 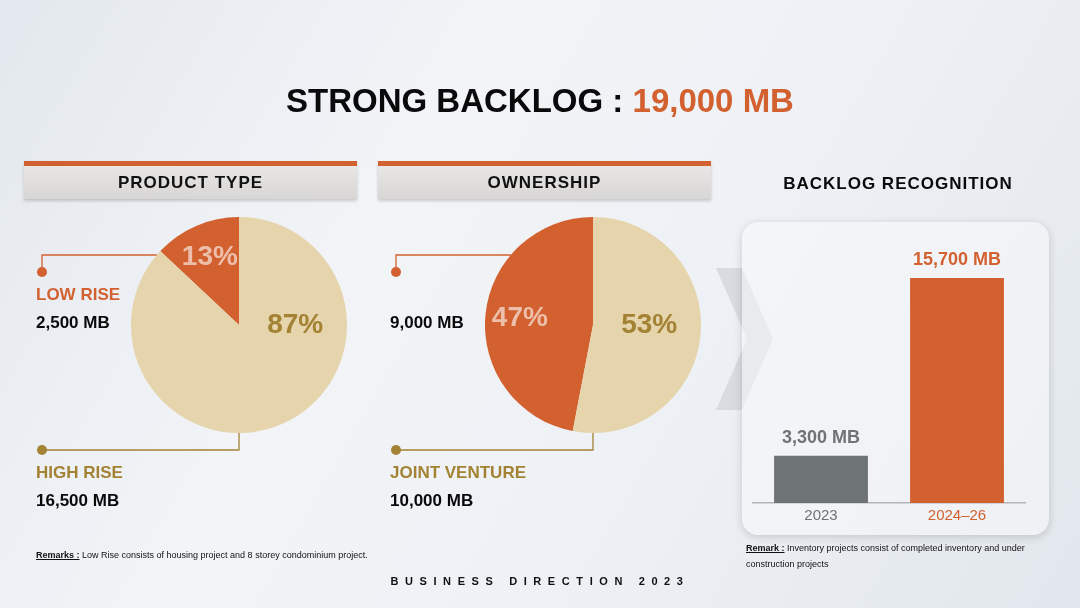 I want to click on header-banner: PRODUCT TYPE, so click(x=190, y=180).